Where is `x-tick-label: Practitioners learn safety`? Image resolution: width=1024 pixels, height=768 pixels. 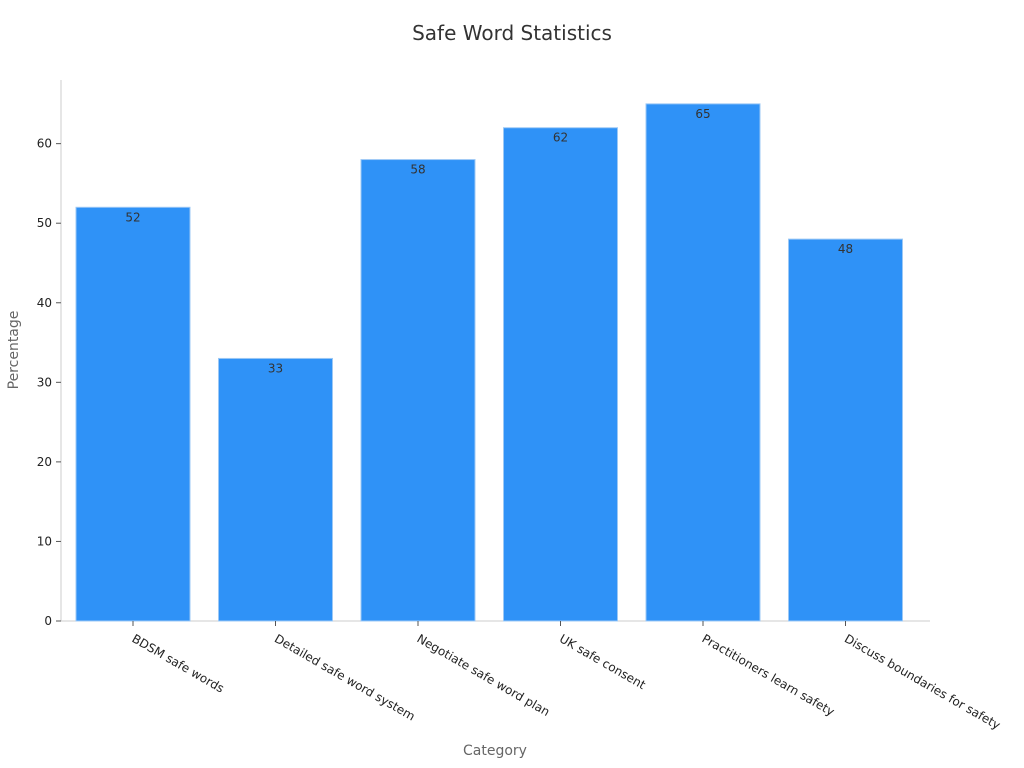 x-tick-label: Practitioners learn safety is located at coordinates (768, 674).